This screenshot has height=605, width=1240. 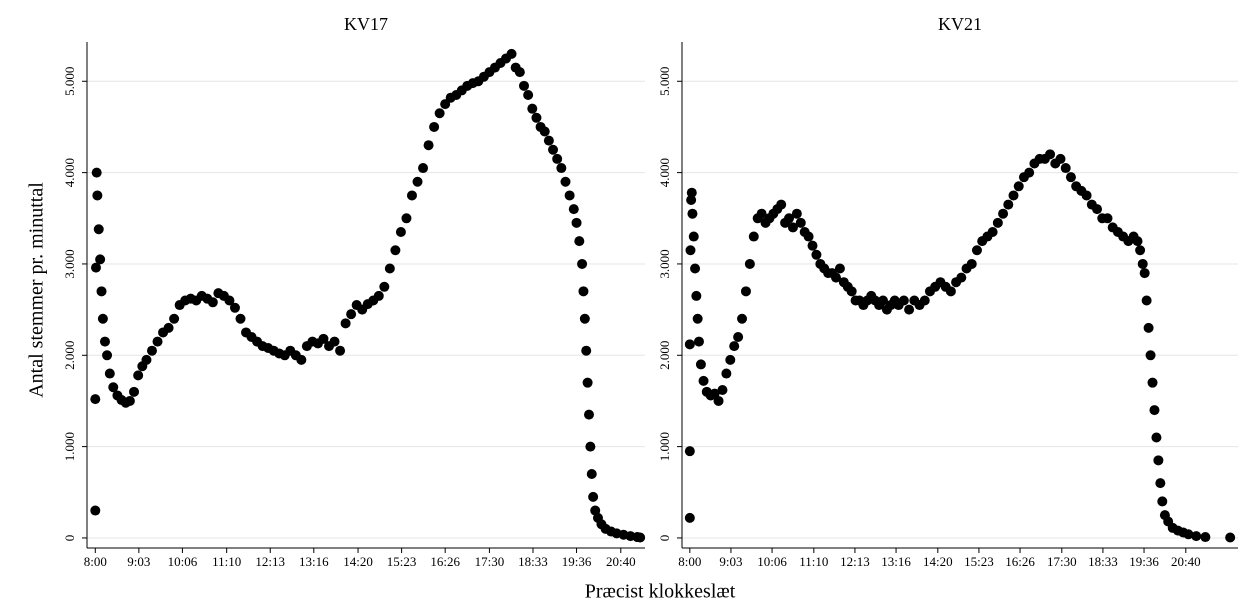 I want to click on chart-title: KV17, so click(x=366, y=24).